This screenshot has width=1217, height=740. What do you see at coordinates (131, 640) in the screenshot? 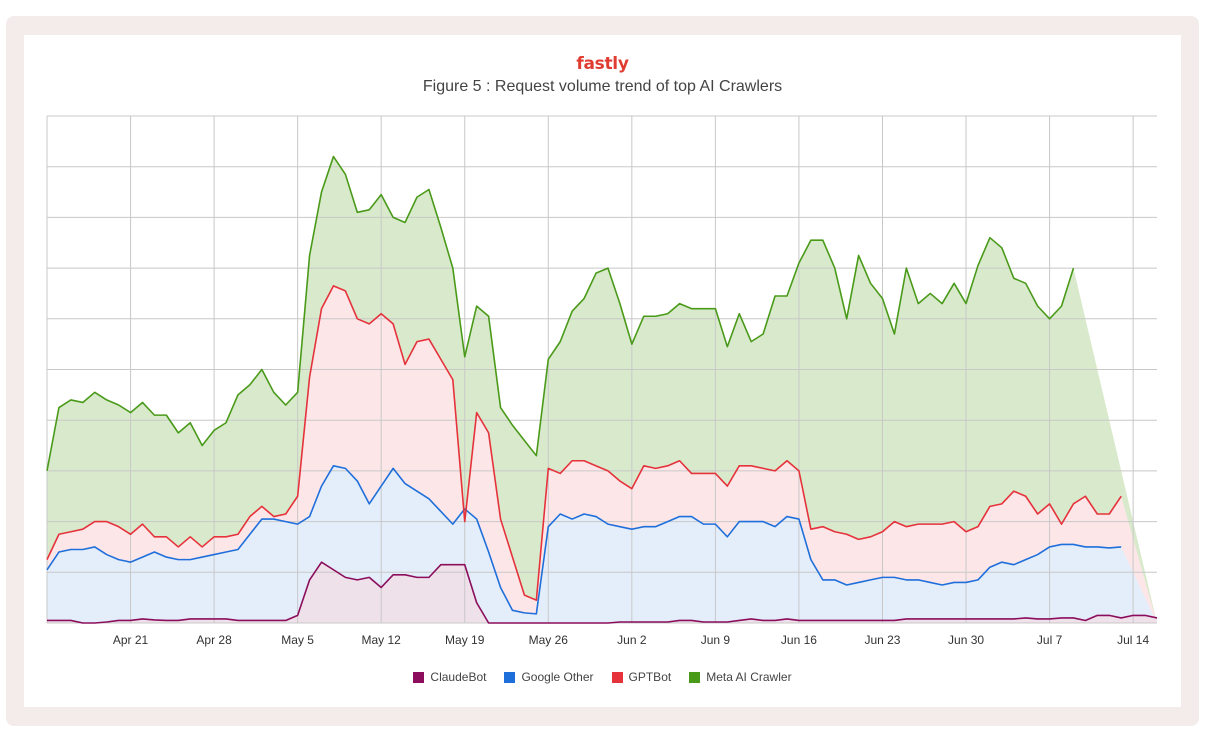
I see `x-tick-label: Apr 21` at bounding box center [131, 640].